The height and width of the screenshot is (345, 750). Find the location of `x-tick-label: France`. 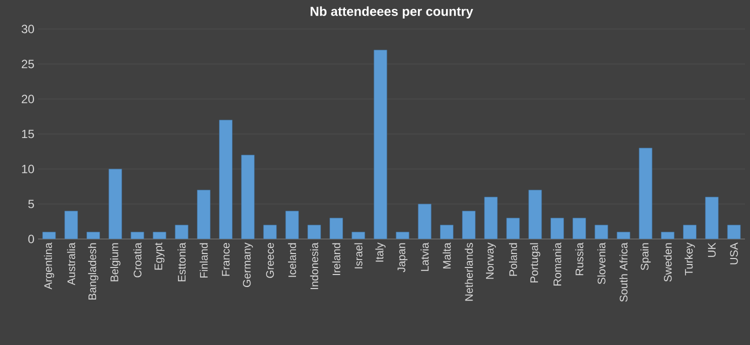

x-tick-label: France is located at coordinates (226, 259).